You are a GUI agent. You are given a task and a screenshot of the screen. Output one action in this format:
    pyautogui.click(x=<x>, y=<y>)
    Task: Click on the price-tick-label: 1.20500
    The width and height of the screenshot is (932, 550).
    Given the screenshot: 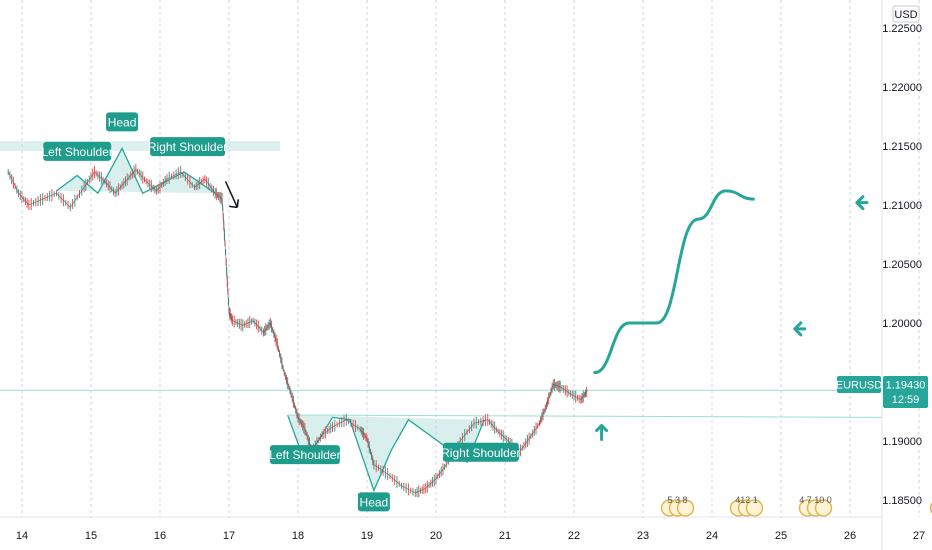 What is the action you would take?
    pyautogui.click(x=902, y=265)
    